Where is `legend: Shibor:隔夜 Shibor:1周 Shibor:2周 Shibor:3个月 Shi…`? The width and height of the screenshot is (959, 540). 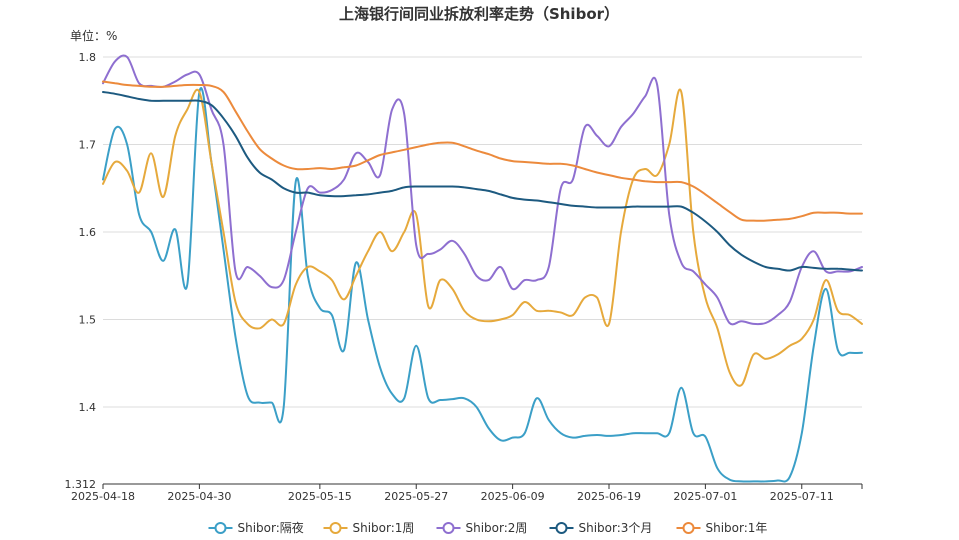
legend: Shibor:隔夜 Shibor:1周 Shibor:2周 Shibor:3个月 Shi… is located at coordinates (488, 527).